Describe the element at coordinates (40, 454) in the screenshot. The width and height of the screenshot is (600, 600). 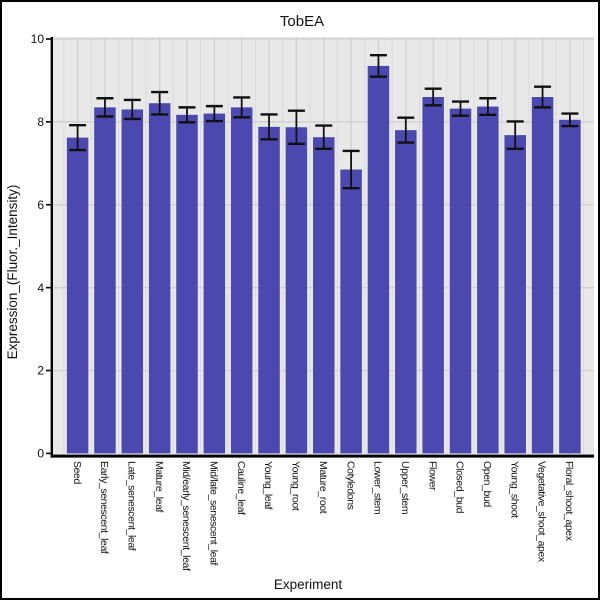
I see `y-tick-label: 0` at that location.